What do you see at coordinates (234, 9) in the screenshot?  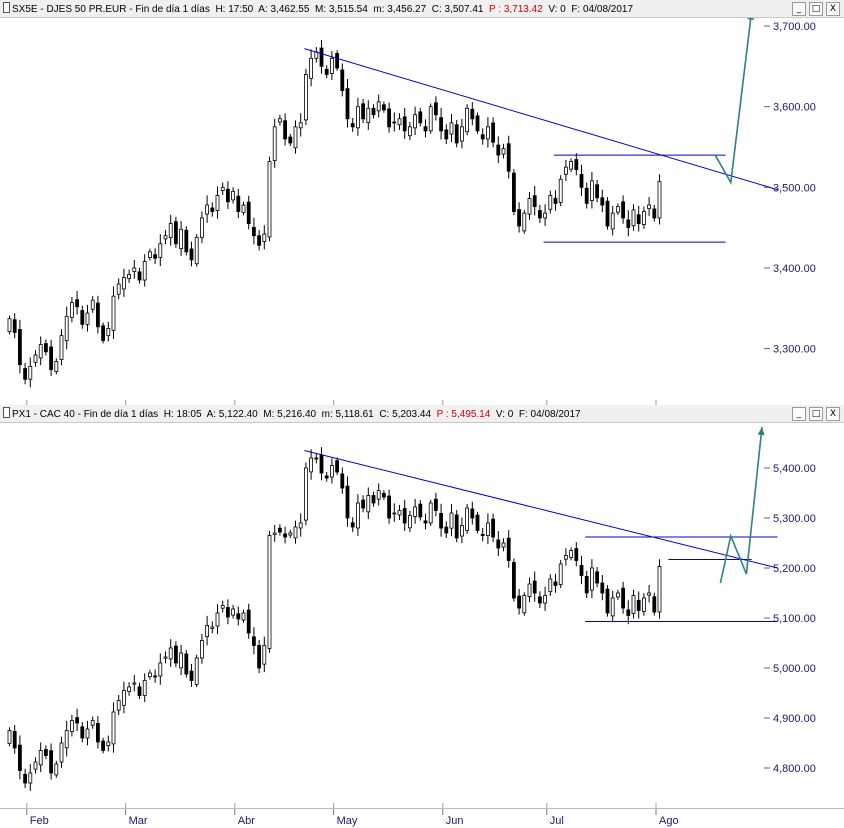 I see `sx5e-time: H: 17:50` at bounding box center [234, 9].